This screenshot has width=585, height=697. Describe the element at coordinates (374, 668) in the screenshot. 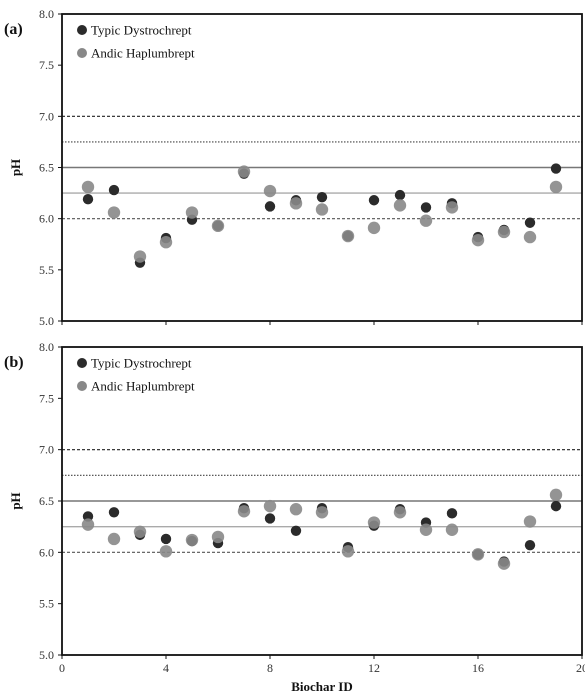

I see `x-tick-label: 12` at that location.